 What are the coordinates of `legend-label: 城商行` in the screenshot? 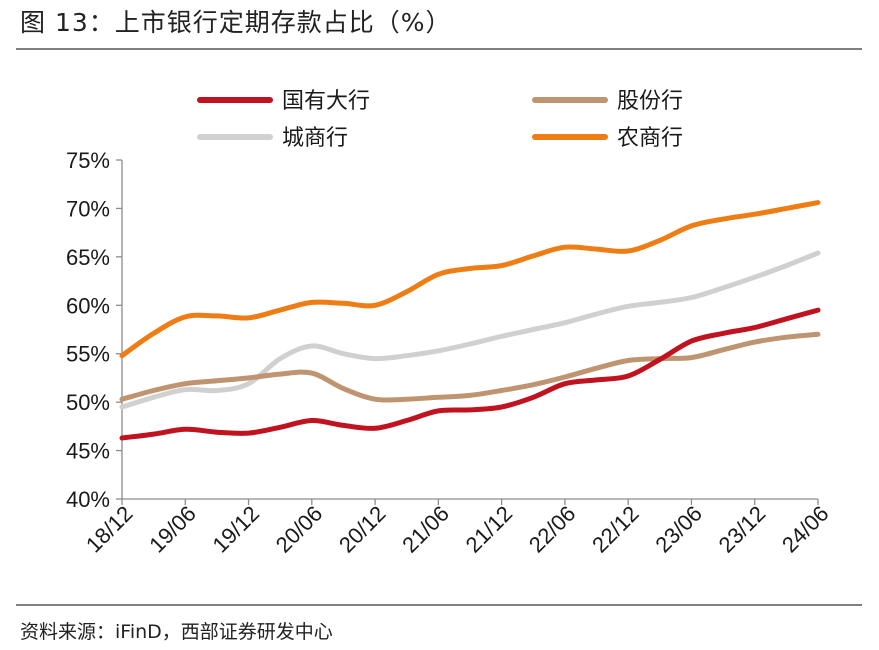 It's located at (315, 138).